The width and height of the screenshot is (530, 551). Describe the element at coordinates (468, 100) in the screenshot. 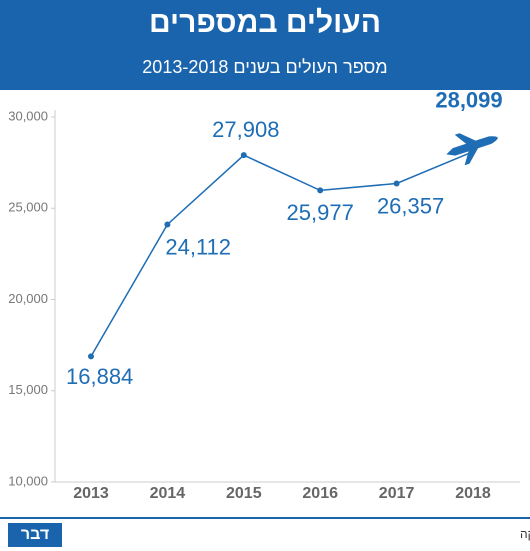

I see `value-label: 28,099` at that location.